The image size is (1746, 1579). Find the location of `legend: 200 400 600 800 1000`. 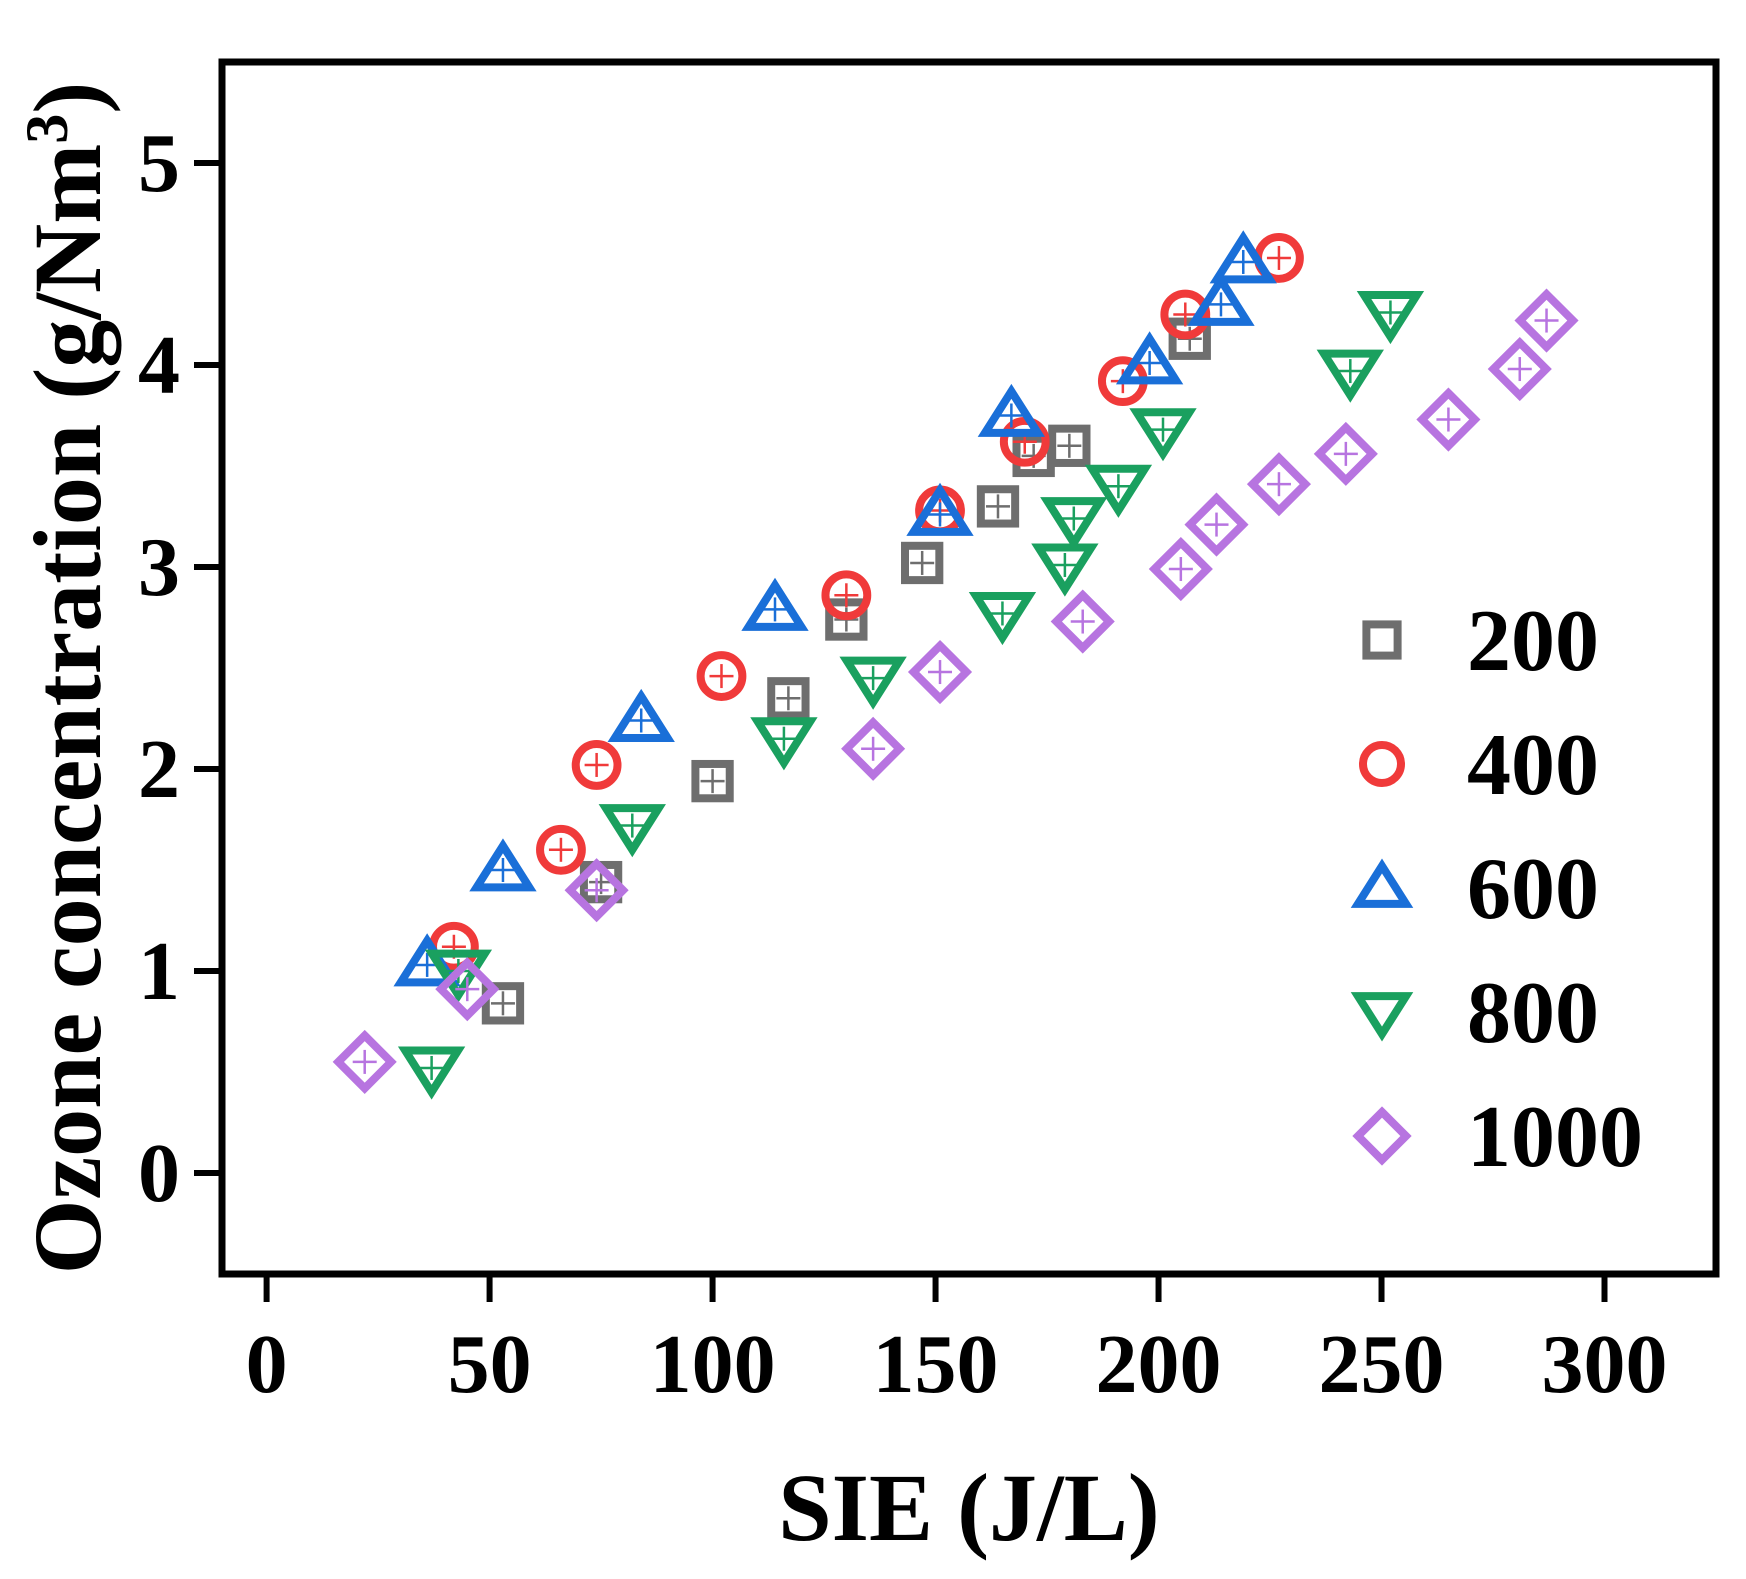

legend: 200 400 600 800 1000 is located at coordinates (1496, 889).